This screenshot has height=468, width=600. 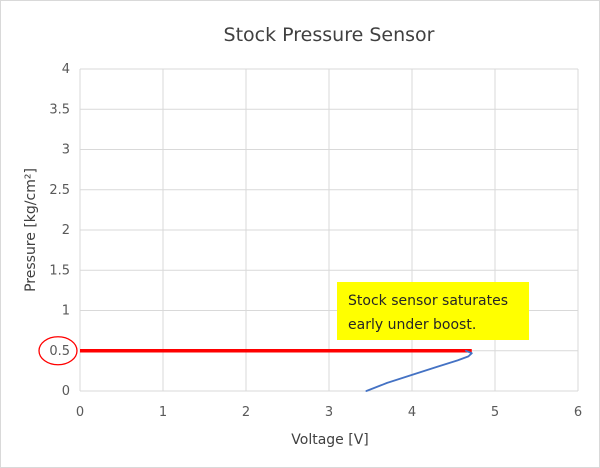 What do you see at coordinates (80, 412) in the screenshot?
I see `x-tick-label: 0` at bounding box center [80, 412].